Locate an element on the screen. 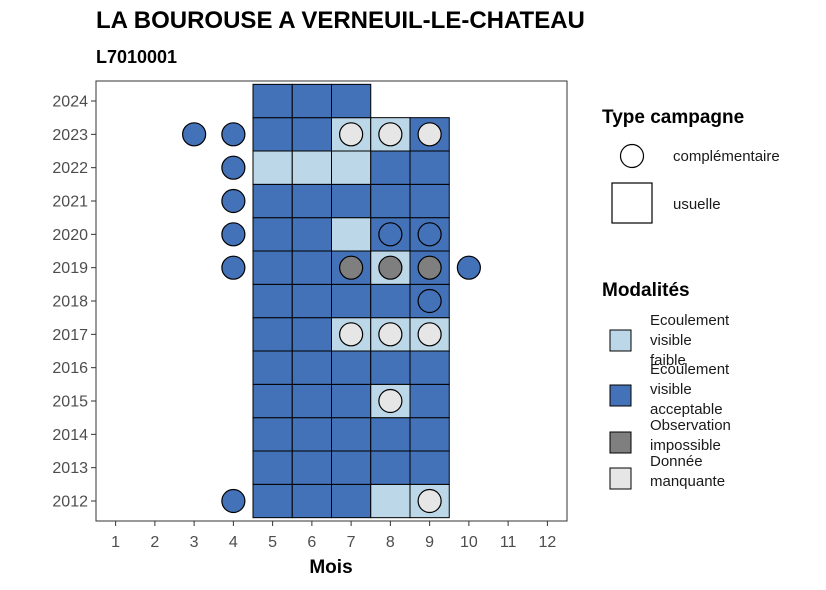 The width and height of the screenshot is (826, 590). x-tick-label: 12 is located at coordinates (547, 542).